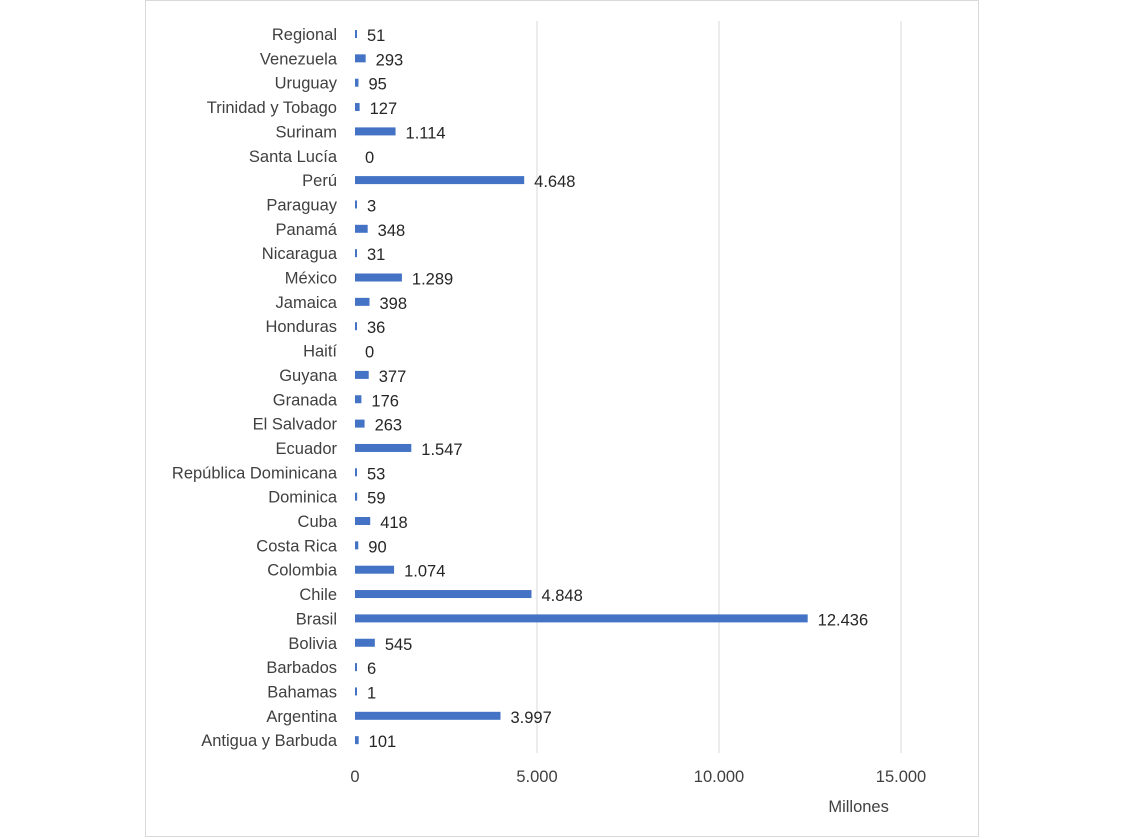 The height and width of the screenshot is (839, 1125). What do you see at coordinates (302, 692) in the screenshot?
I see `category-label: Bahamas` at bounding box center [302, 692].